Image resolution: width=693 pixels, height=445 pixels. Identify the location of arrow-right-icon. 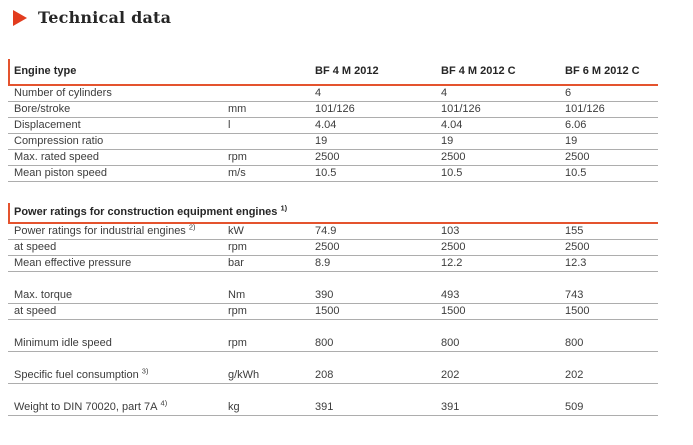
(20, 17).